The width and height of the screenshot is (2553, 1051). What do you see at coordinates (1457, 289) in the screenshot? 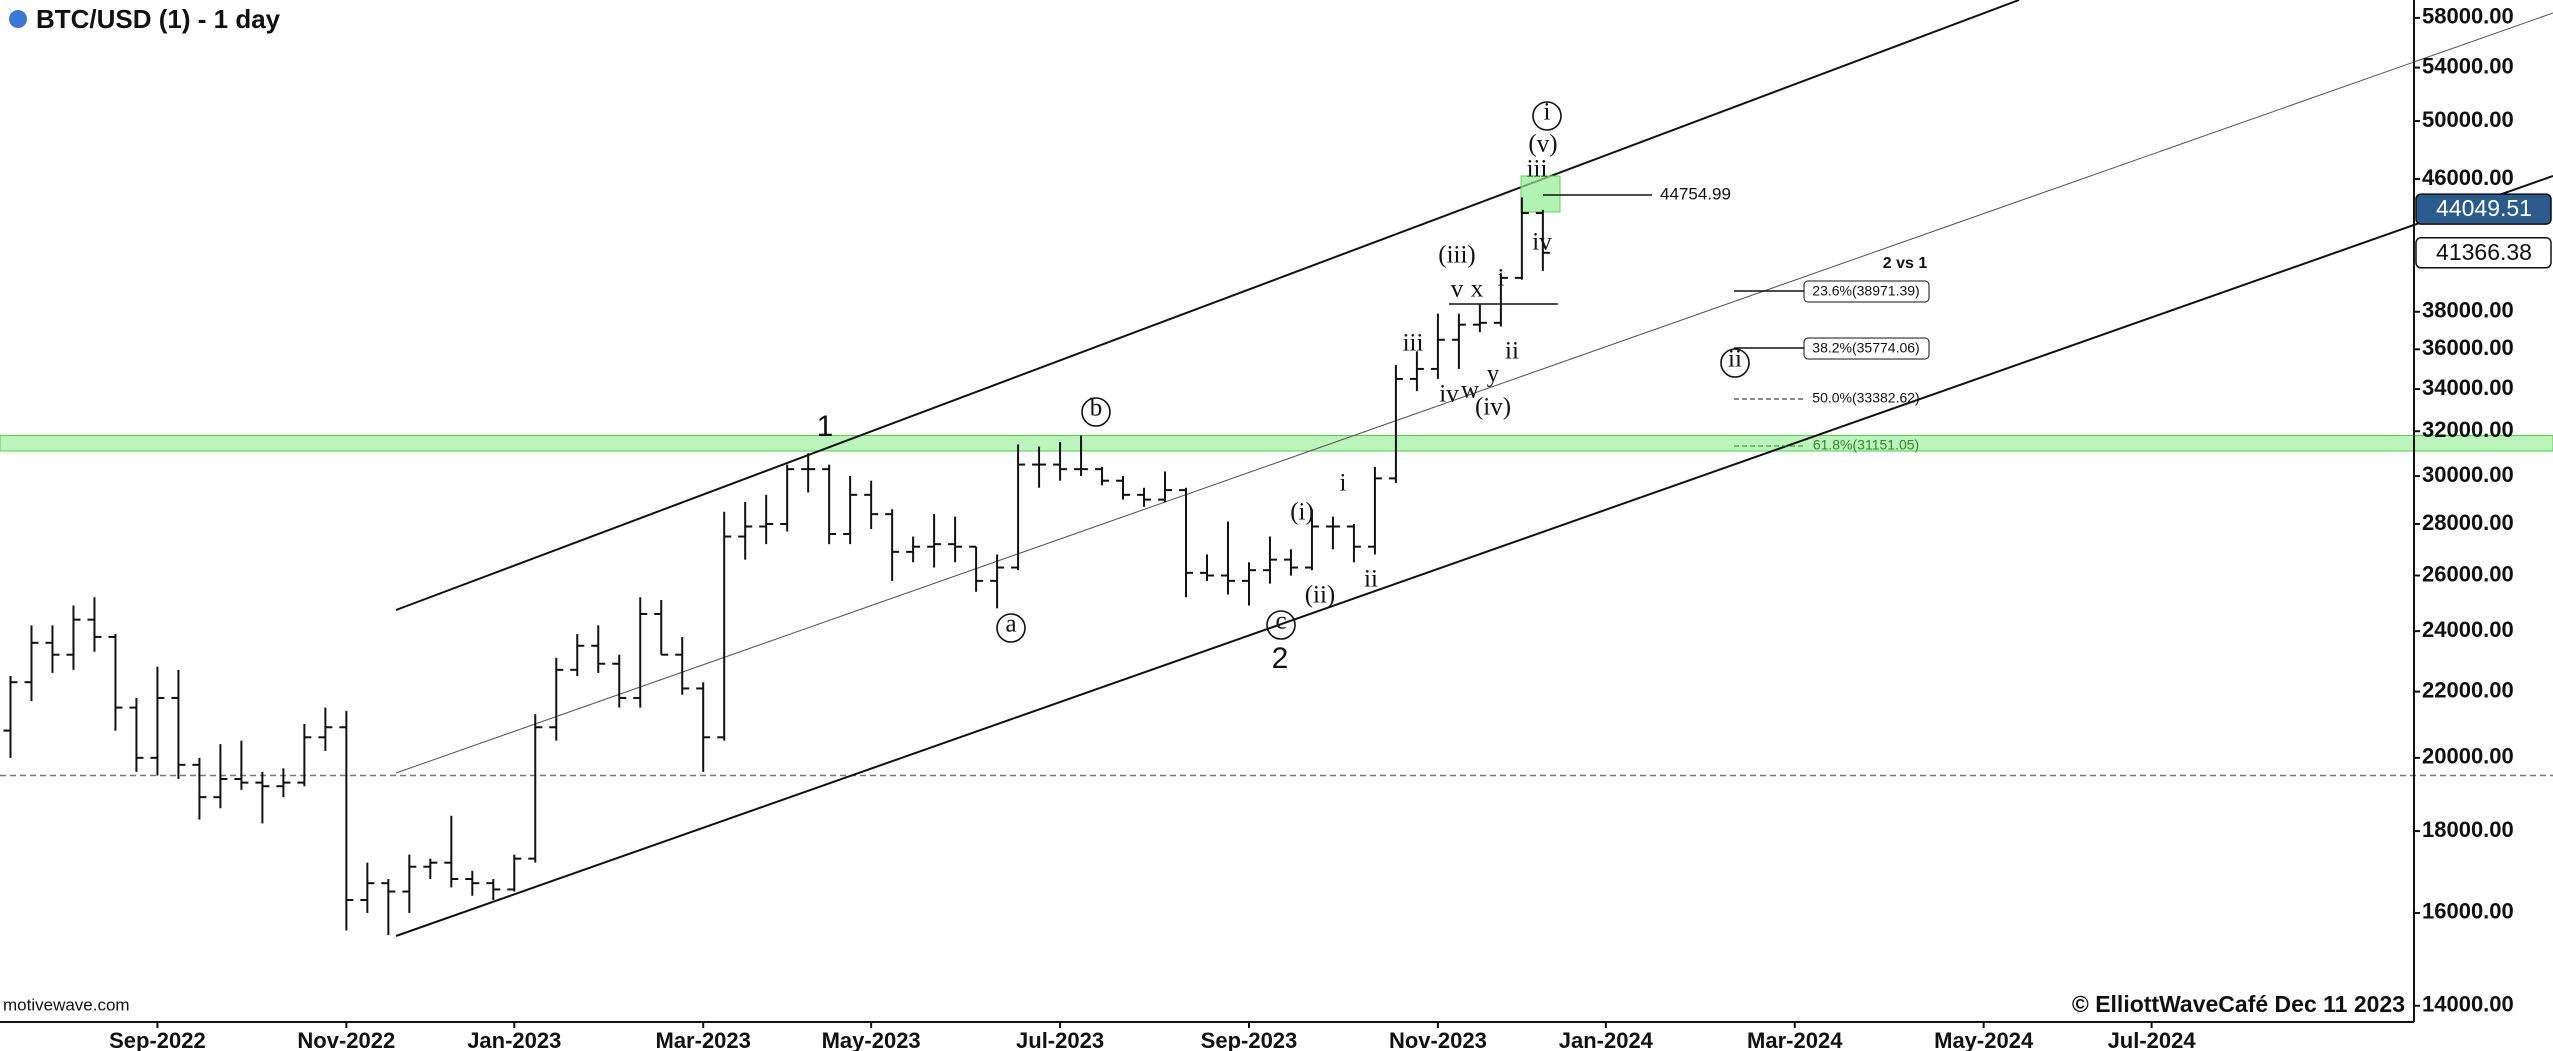
I see `wave-label: v` at bounding box center [1457, 289].